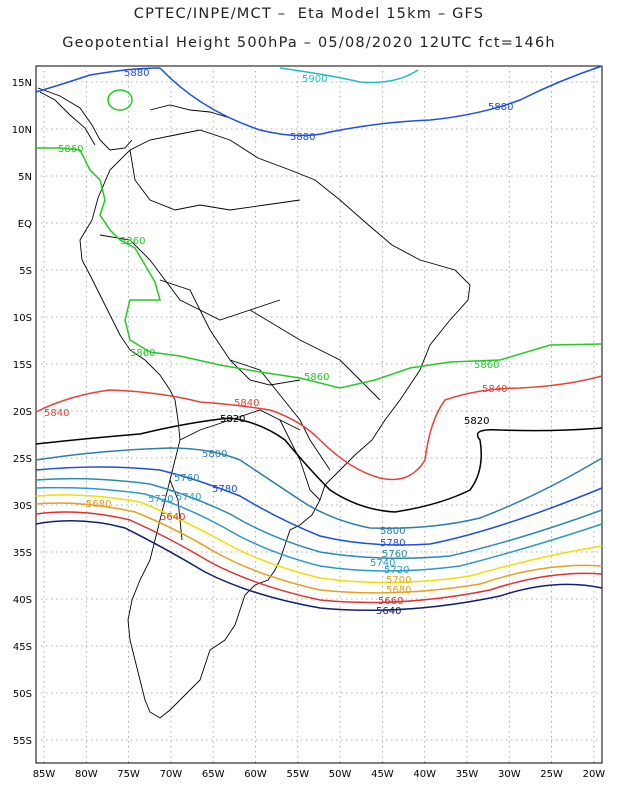 The image size is (618, 800). I want to click on title-line-1: CPTEC/INPE/MCT – Eta Model 15km – GFS, so click(309, 14).